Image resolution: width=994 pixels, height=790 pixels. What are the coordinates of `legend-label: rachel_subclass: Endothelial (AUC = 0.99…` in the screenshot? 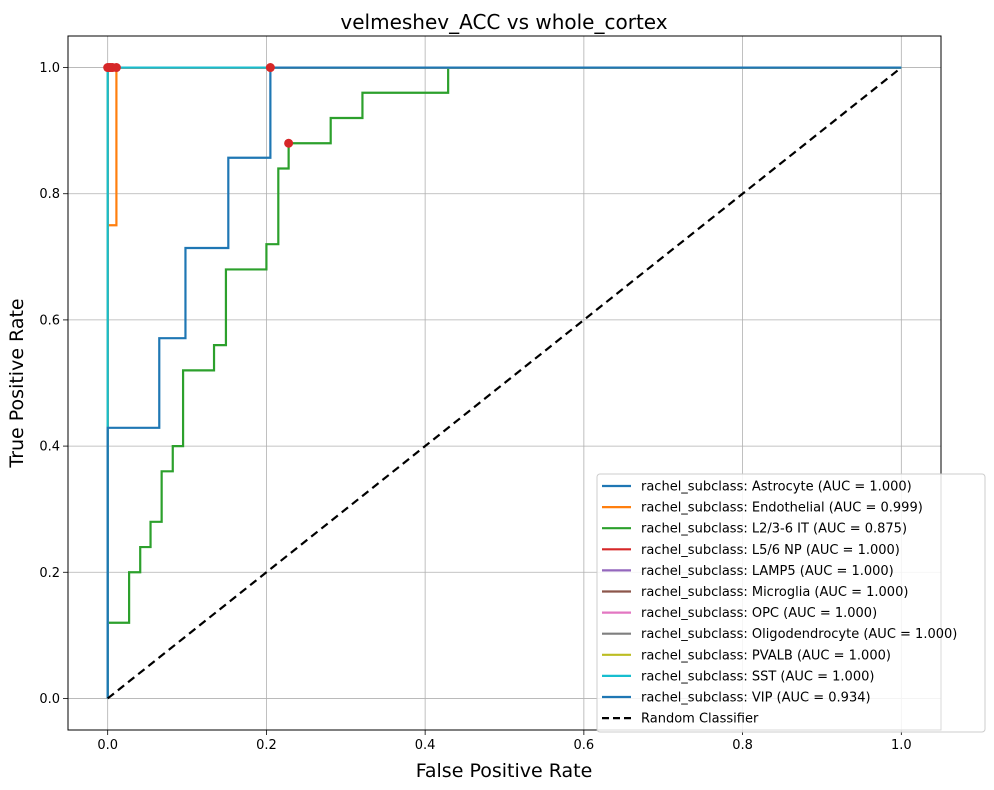 It's located at (782, 508).